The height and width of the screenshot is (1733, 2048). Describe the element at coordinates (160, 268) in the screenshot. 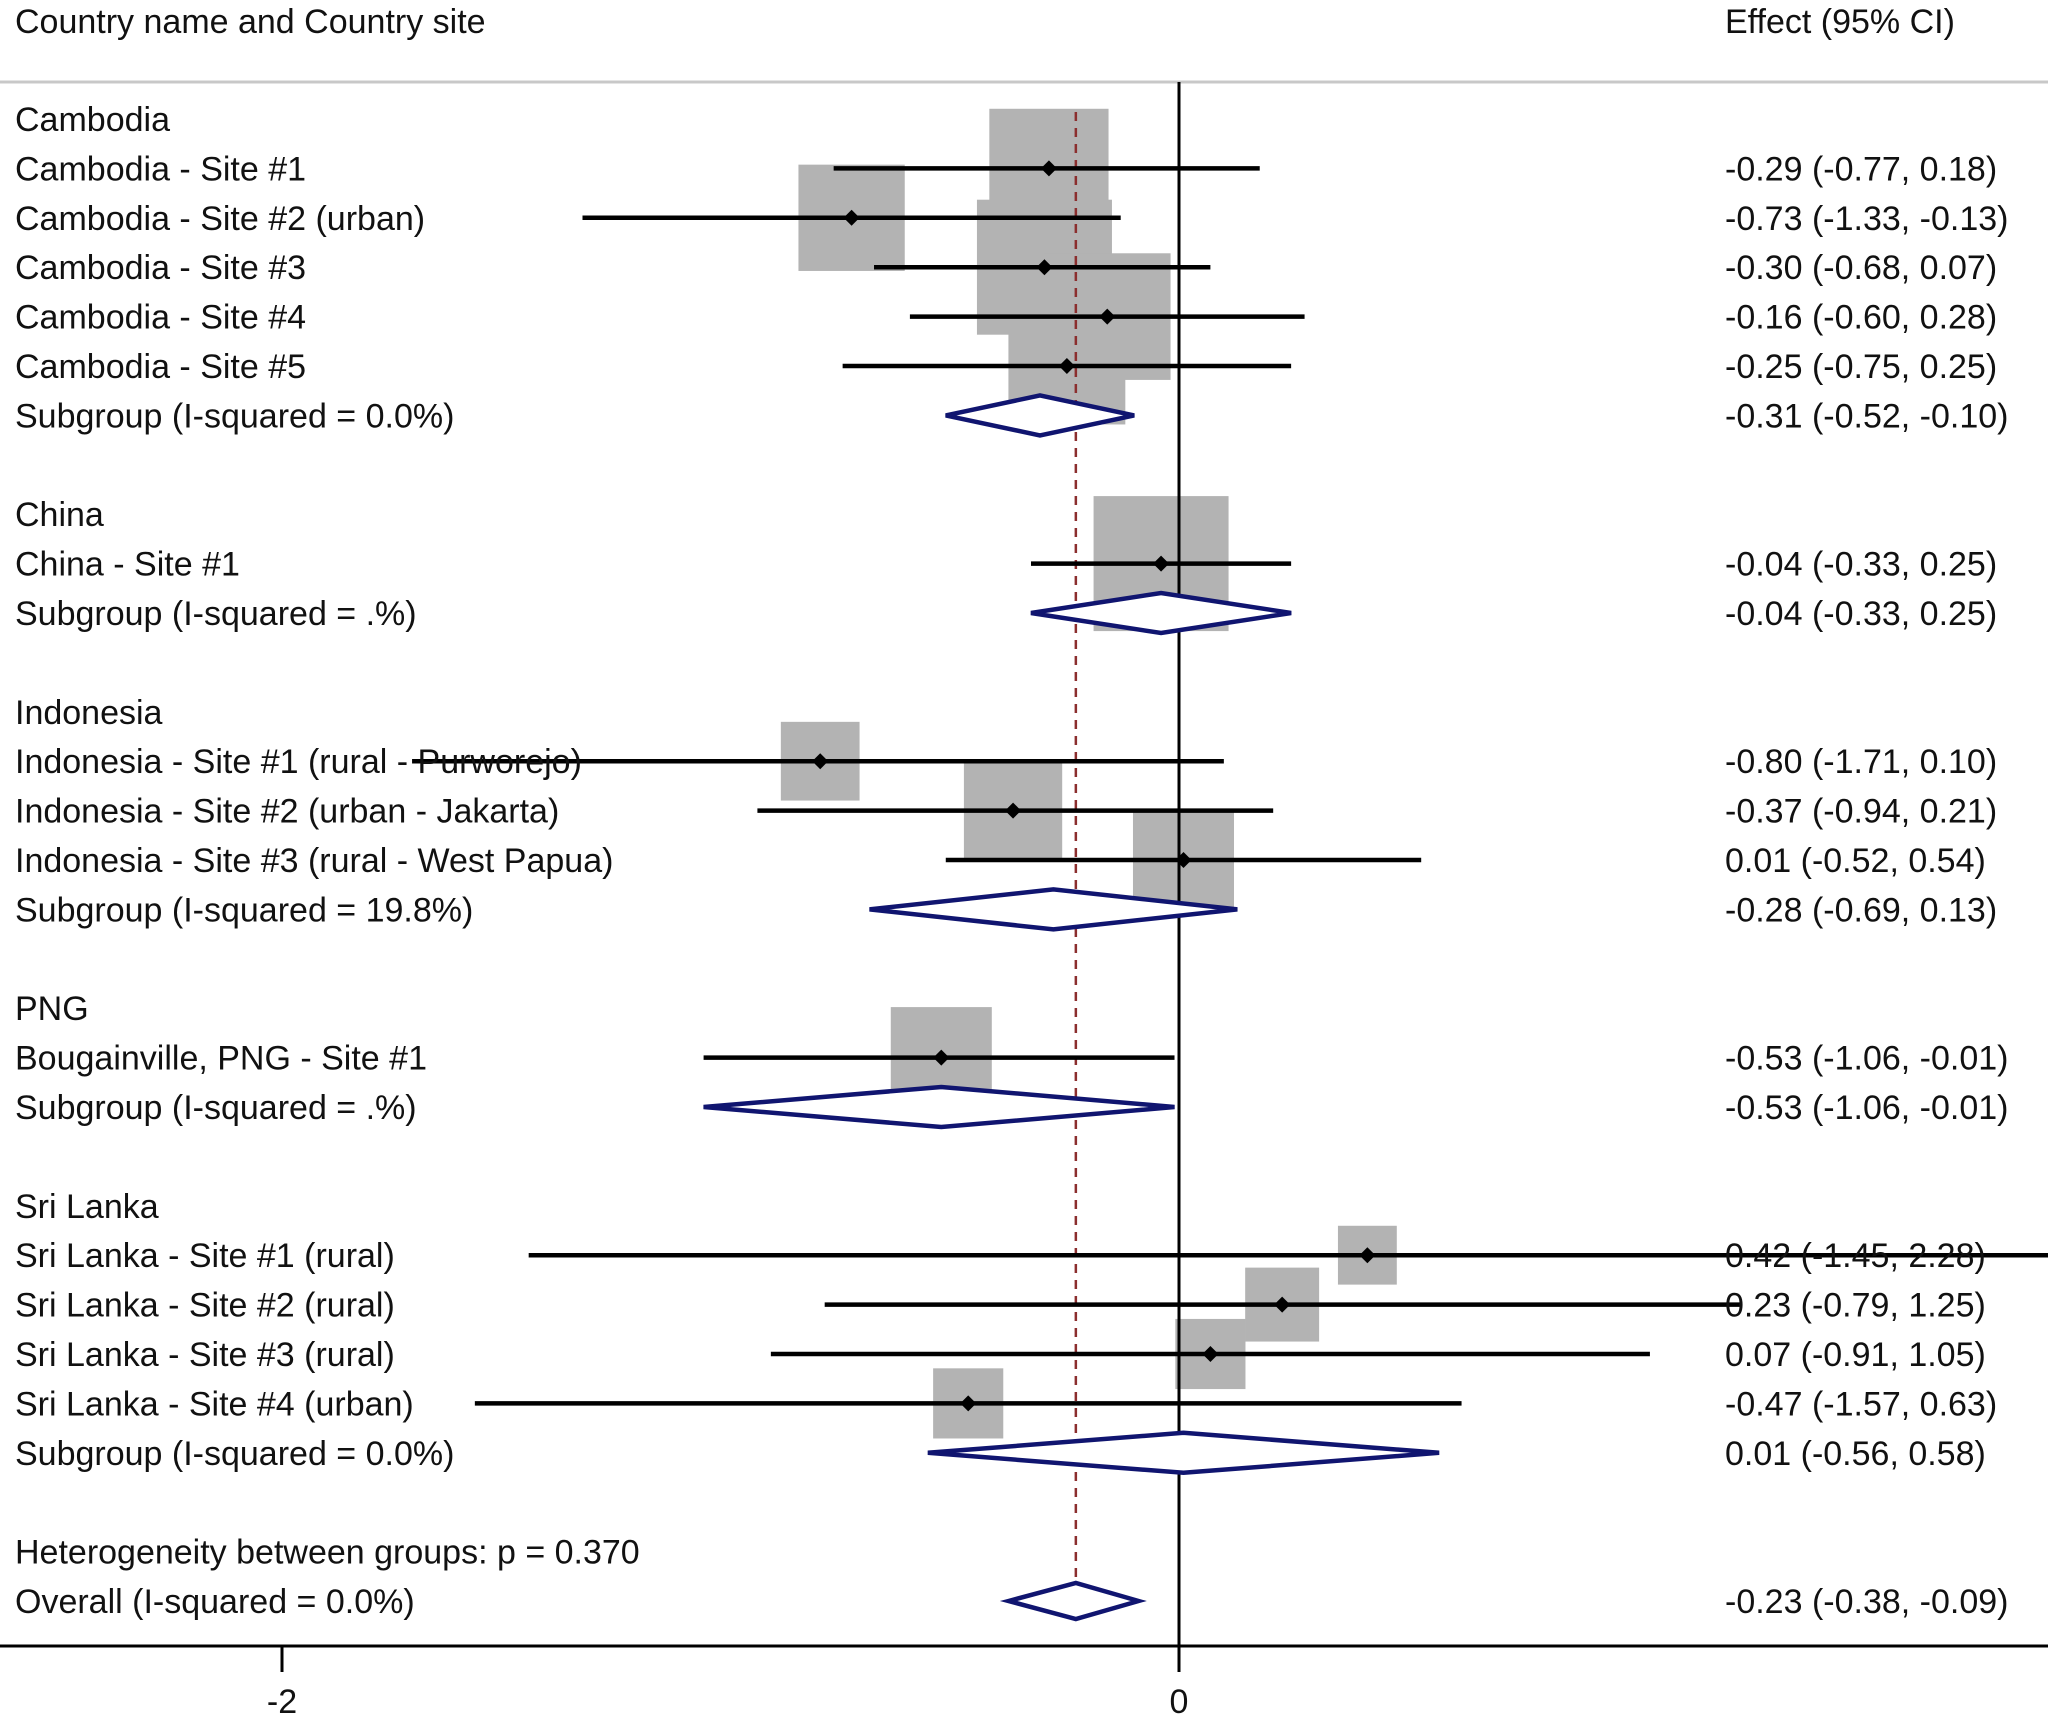

I see `row-label: Cambodia - Site #3` at that location.